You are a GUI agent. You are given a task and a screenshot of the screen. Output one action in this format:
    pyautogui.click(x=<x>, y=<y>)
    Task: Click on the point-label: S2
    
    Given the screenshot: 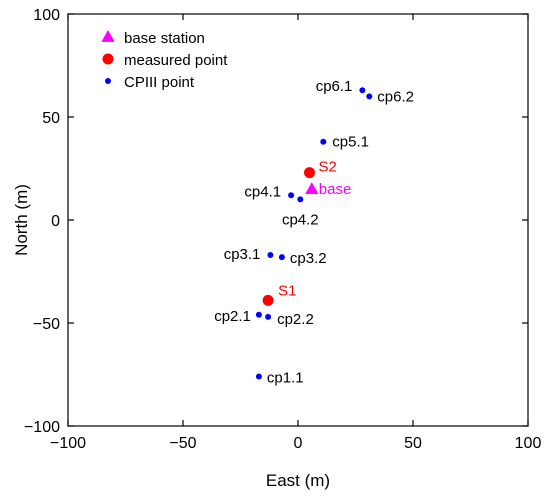 What is the action you would take?
    pyautogui.click(x=328, y=167)
    